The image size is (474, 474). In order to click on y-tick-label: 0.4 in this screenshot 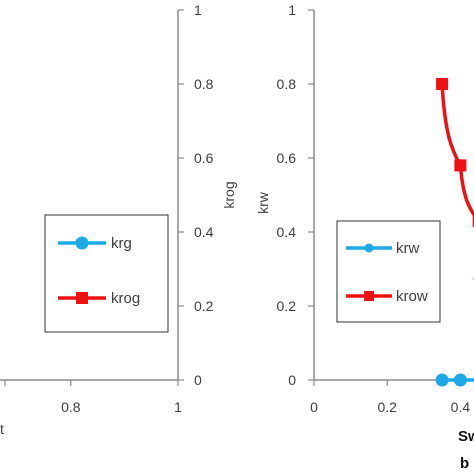, I will do `click(287, 232)`.